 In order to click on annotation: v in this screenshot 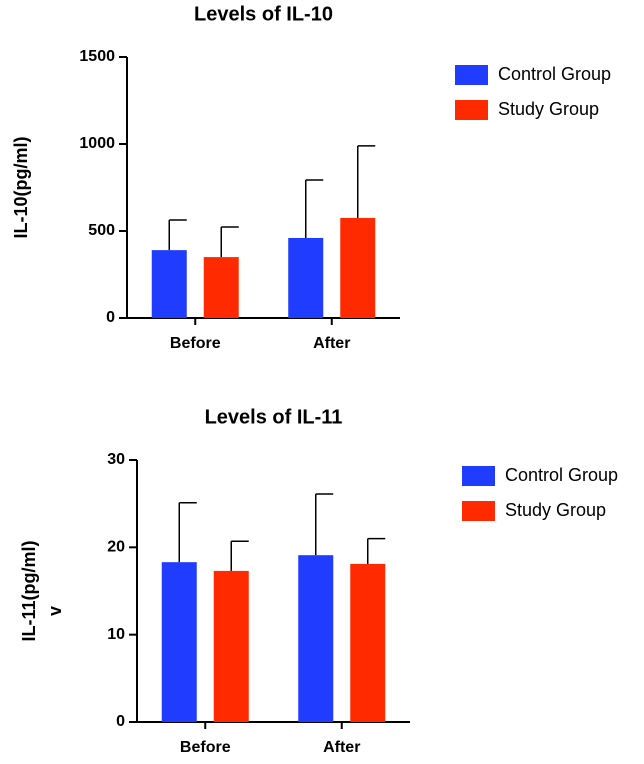, I will do `click(55, 611)`.